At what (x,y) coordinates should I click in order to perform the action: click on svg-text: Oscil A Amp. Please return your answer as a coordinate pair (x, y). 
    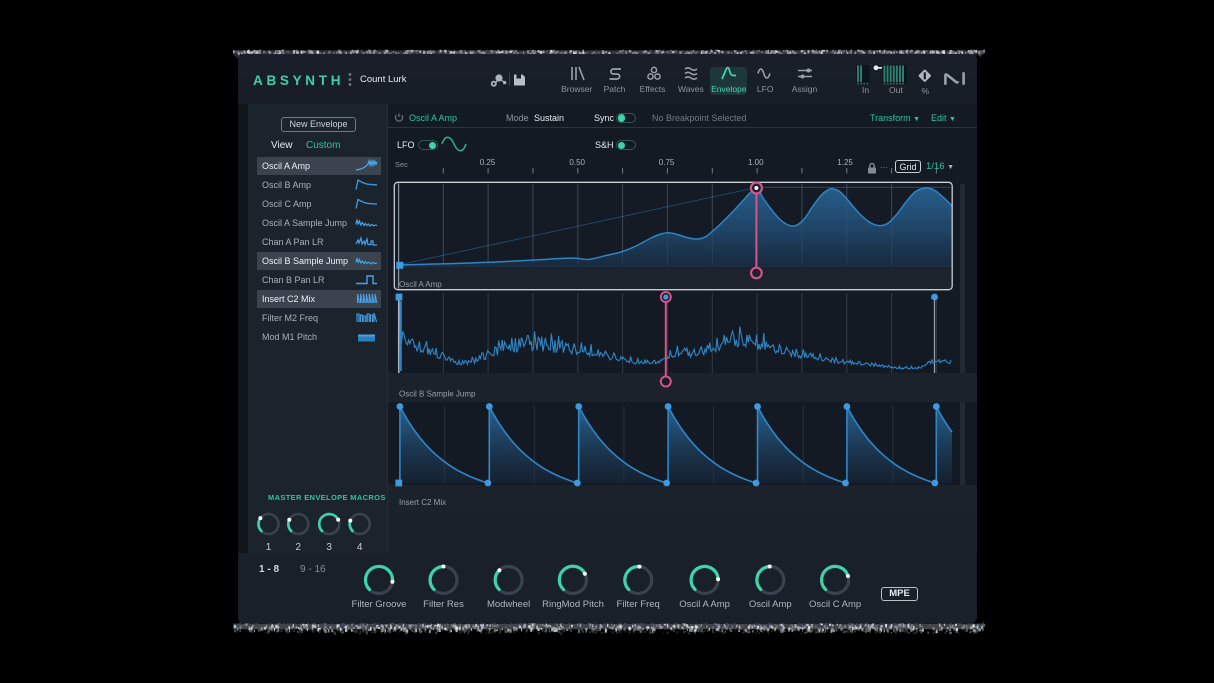
    Looking at the image, I should click on (420, 284).